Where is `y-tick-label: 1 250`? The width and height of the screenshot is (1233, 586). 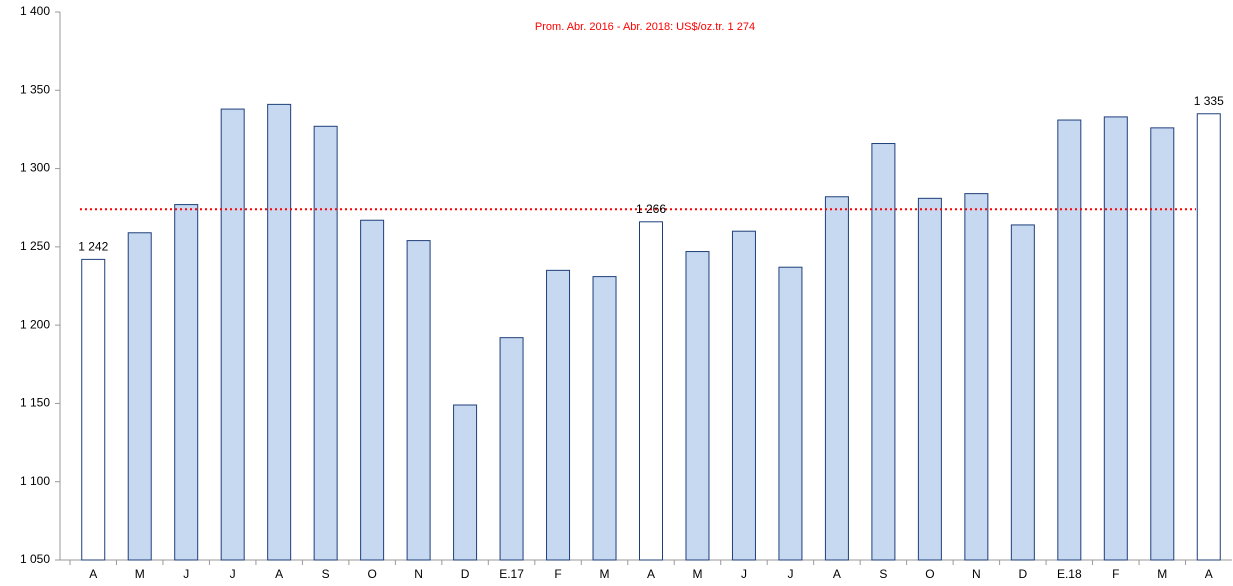 y-tick-label: 1 250 is located at coordinates (35, 246).